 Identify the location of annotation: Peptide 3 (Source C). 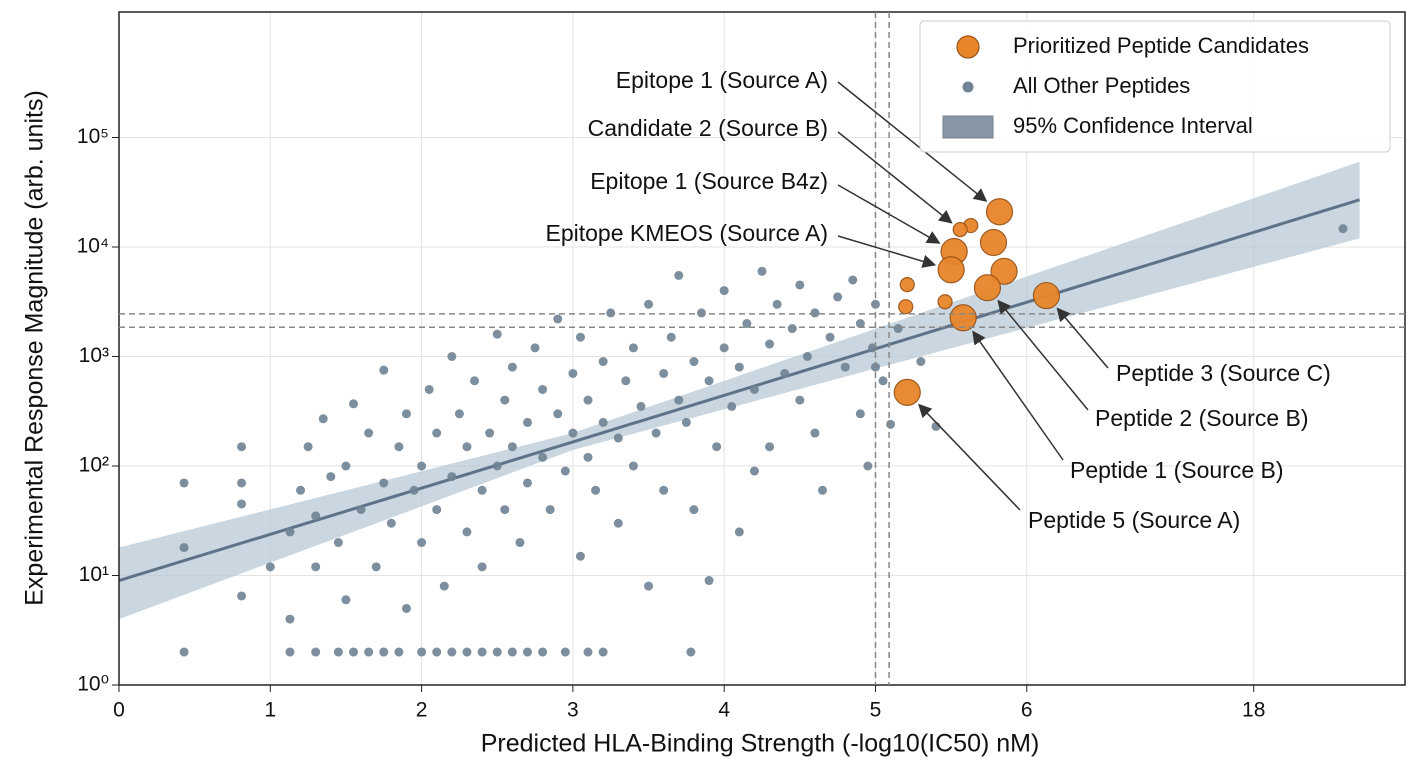
(1223, 373).